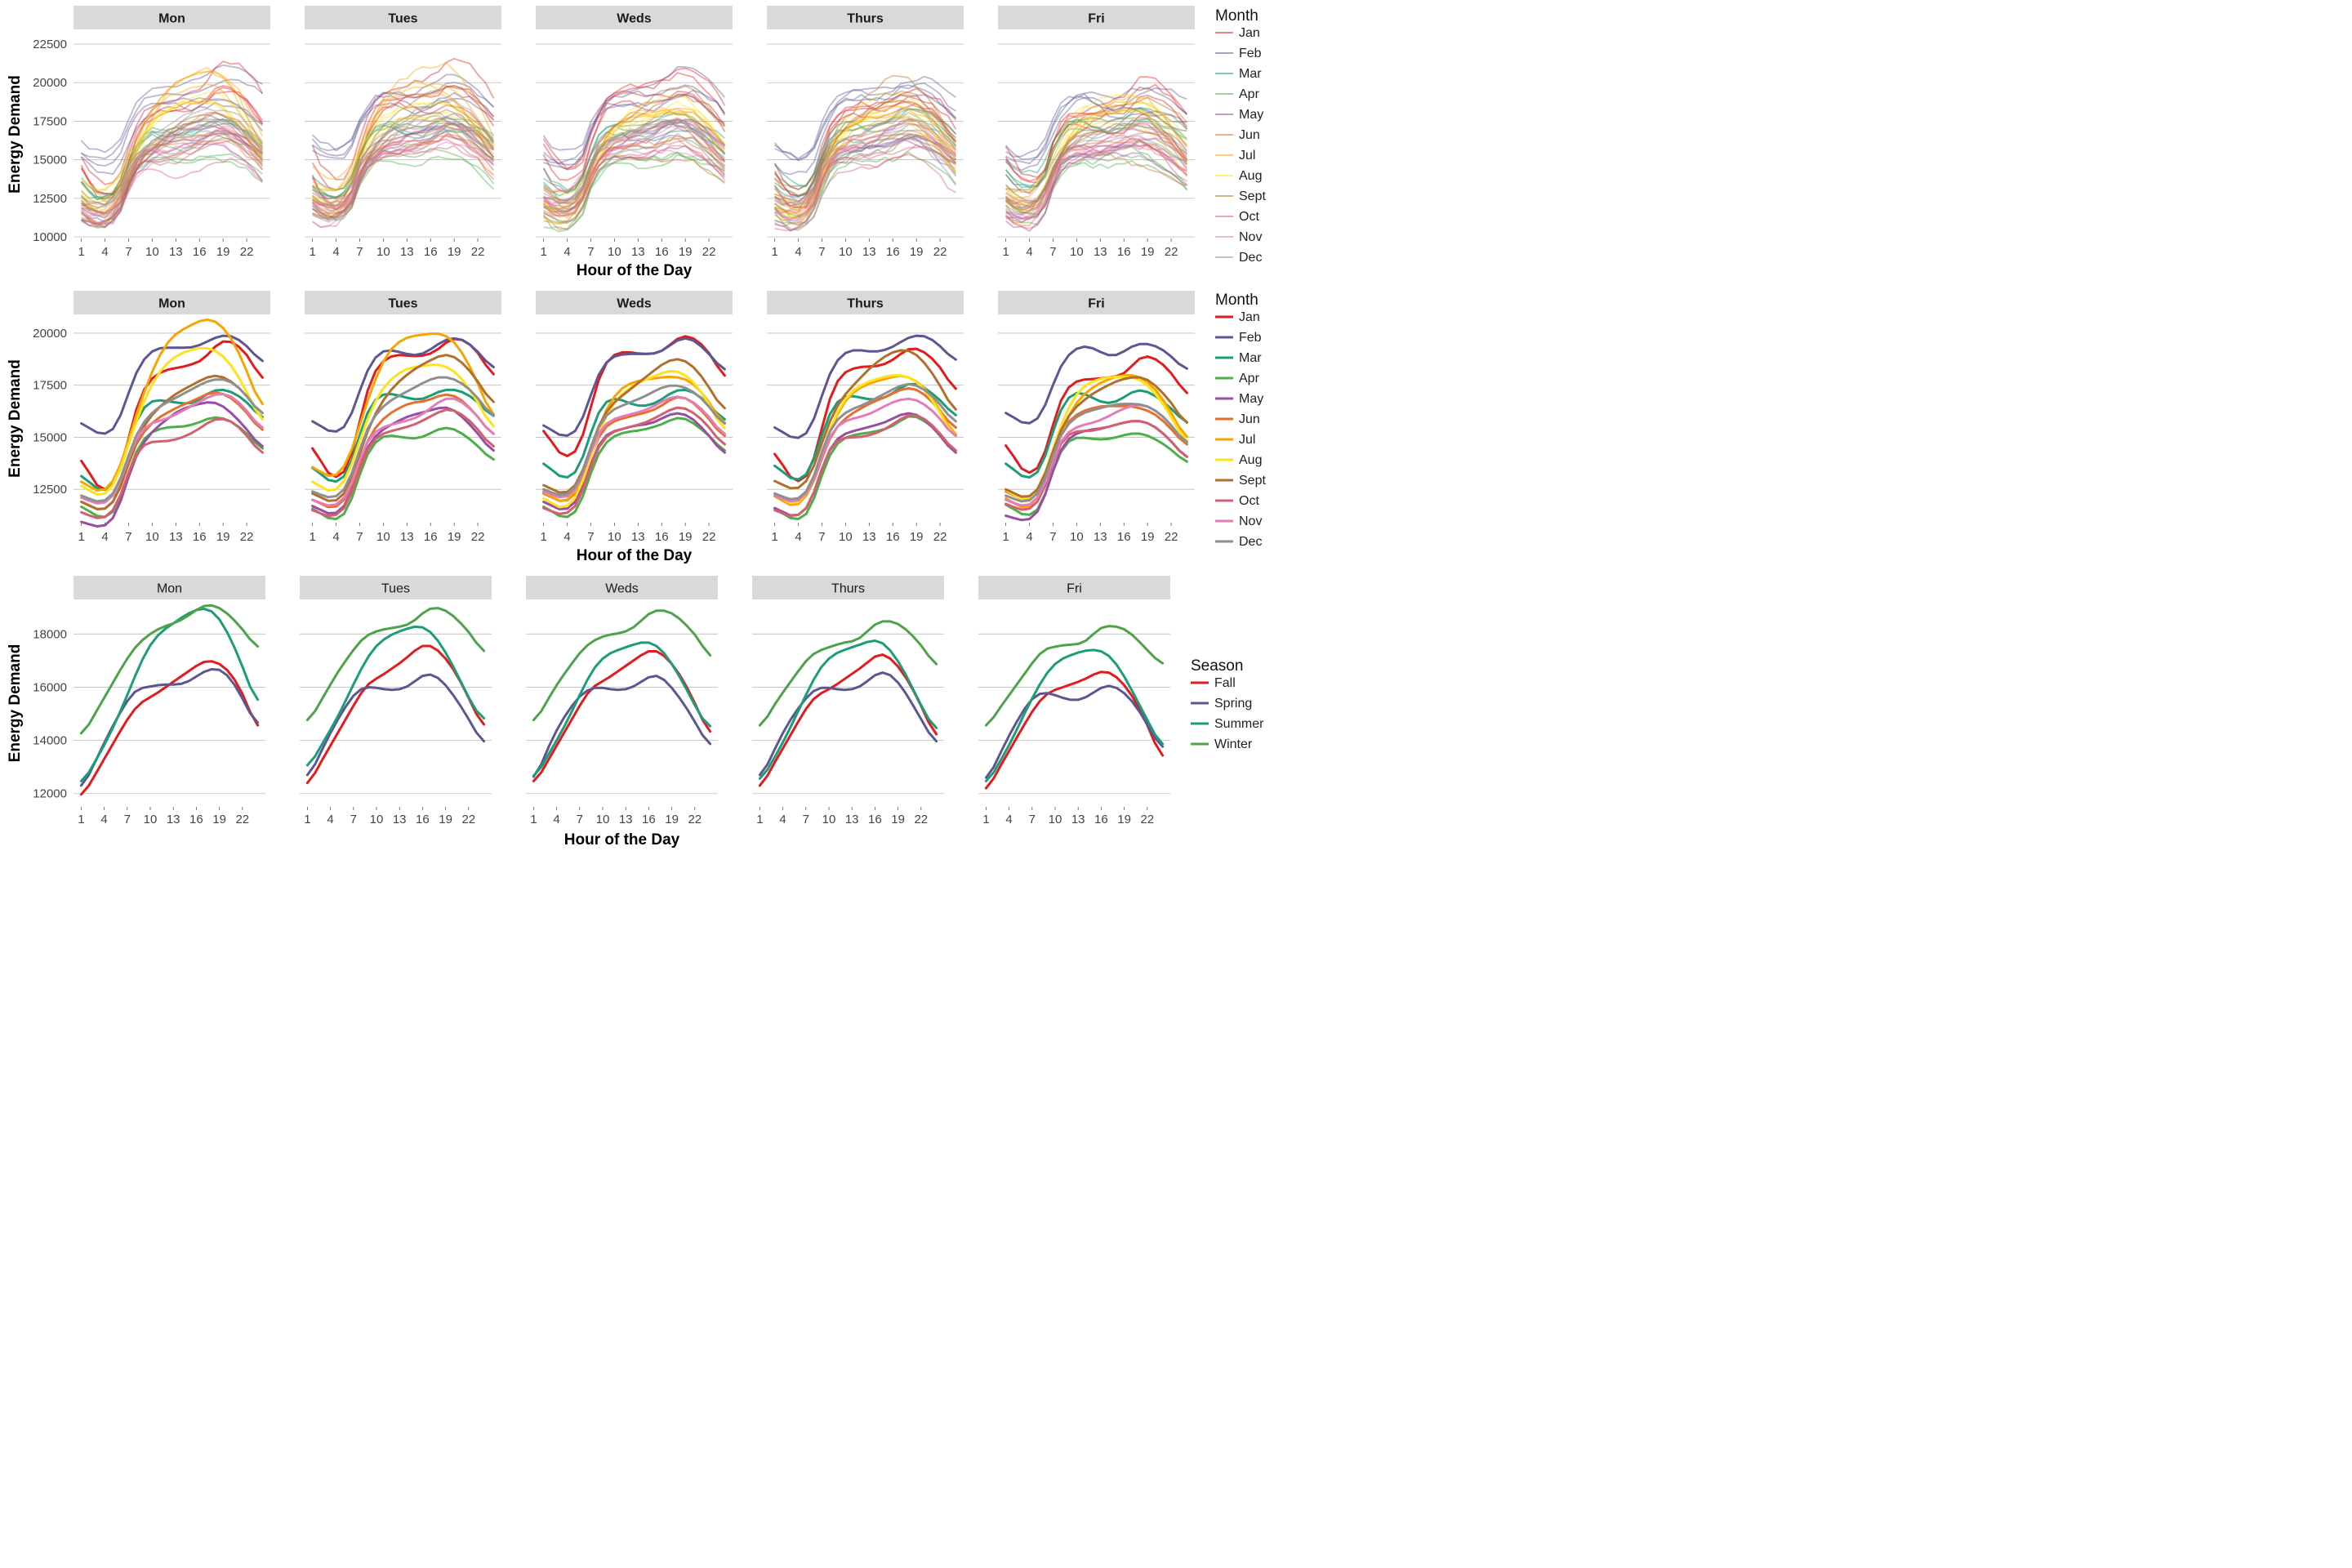  I want to click on y-tick-label: 18000, so click(50, 634).